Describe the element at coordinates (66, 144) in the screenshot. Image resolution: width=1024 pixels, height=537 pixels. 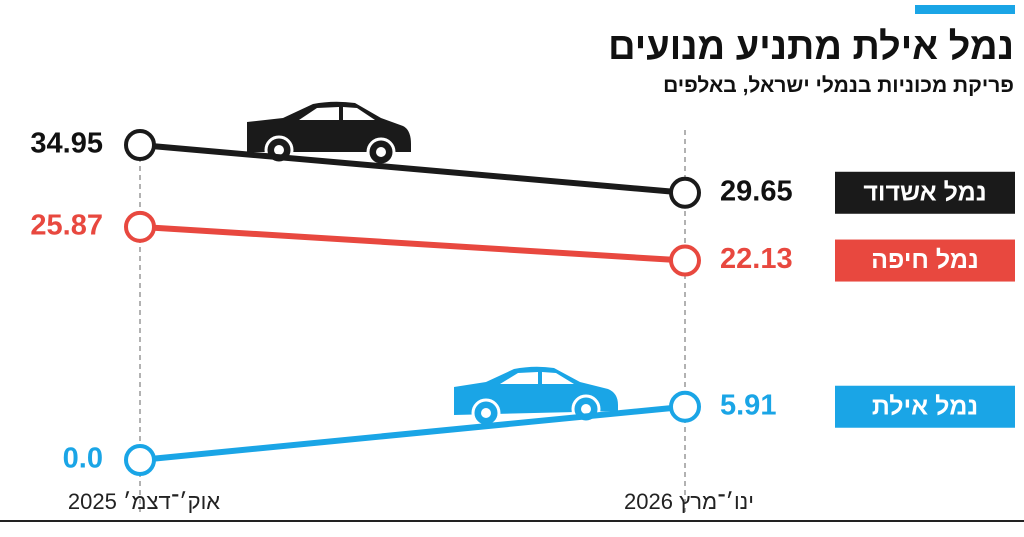
I see `value-label: 34.95` at that location.